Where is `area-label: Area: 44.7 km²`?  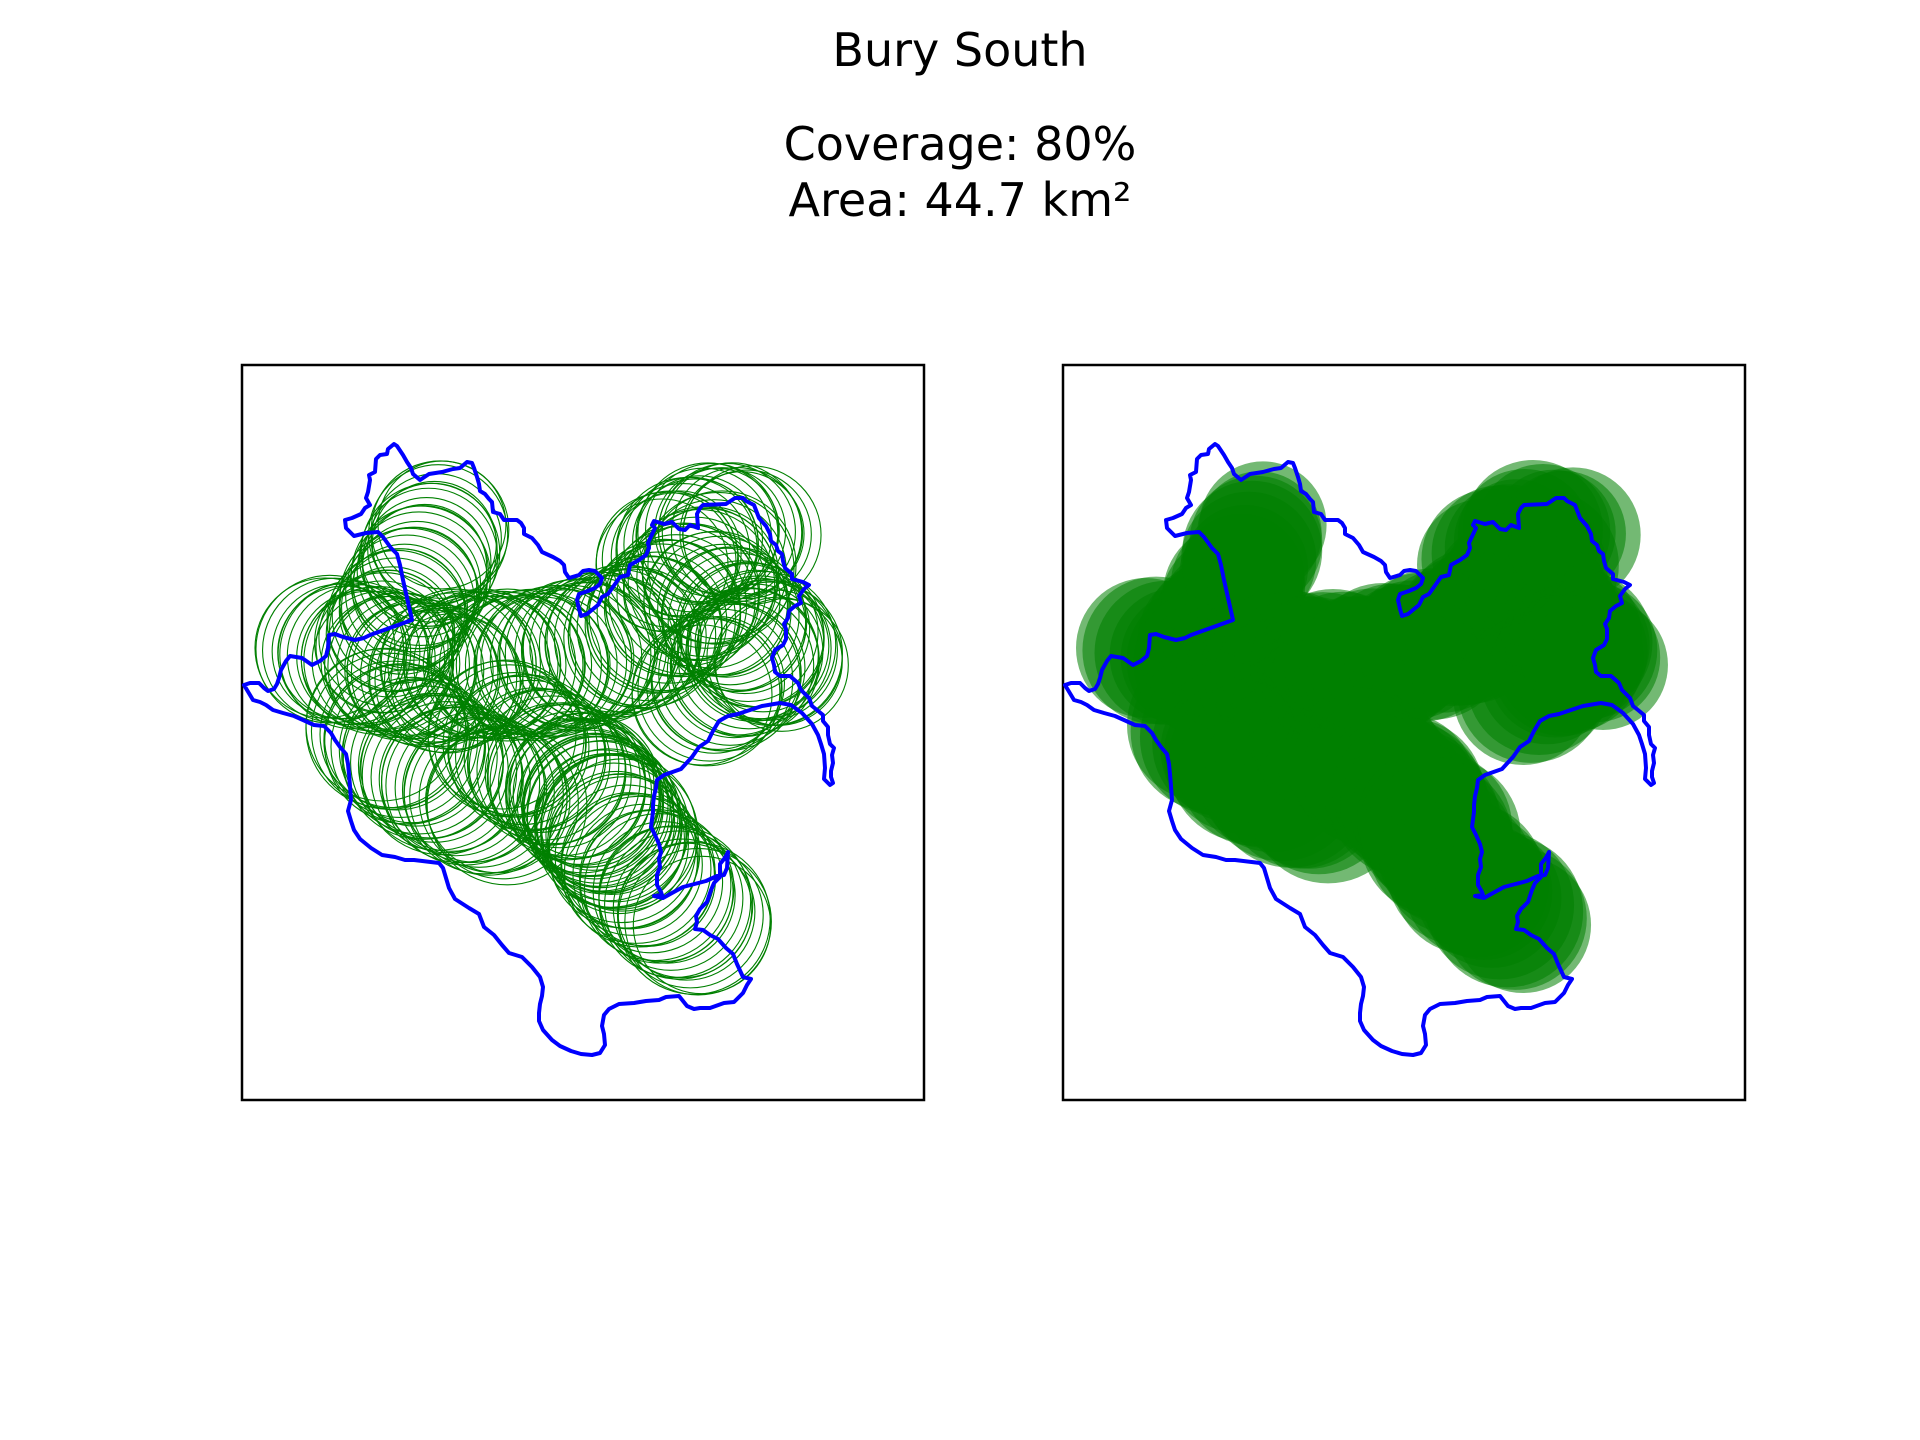 area-label: Area: 44.7 km² is located at coordinates (960, 200).